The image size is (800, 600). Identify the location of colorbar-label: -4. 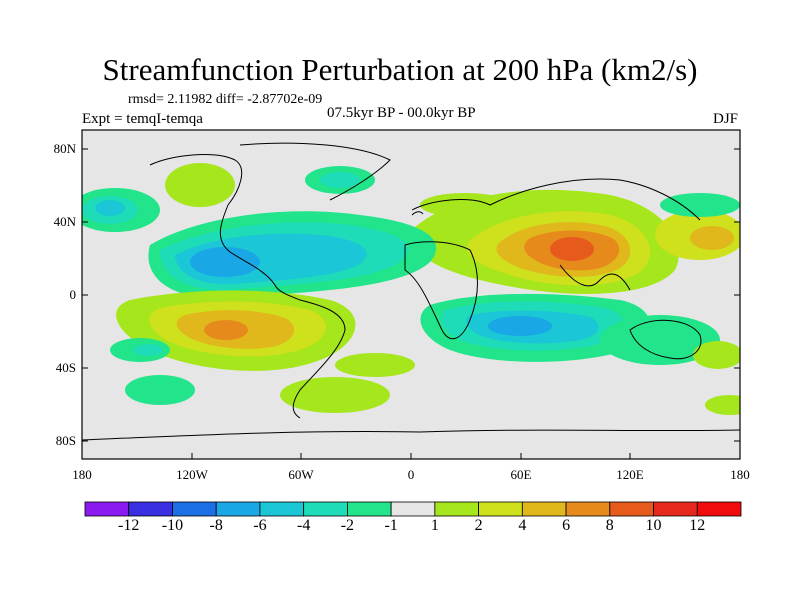
(303, 525).